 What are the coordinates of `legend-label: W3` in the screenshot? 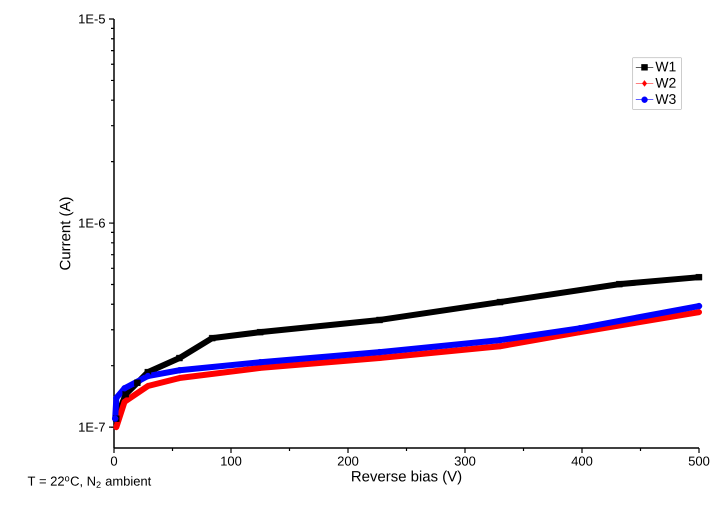 It's located at (665, 99).